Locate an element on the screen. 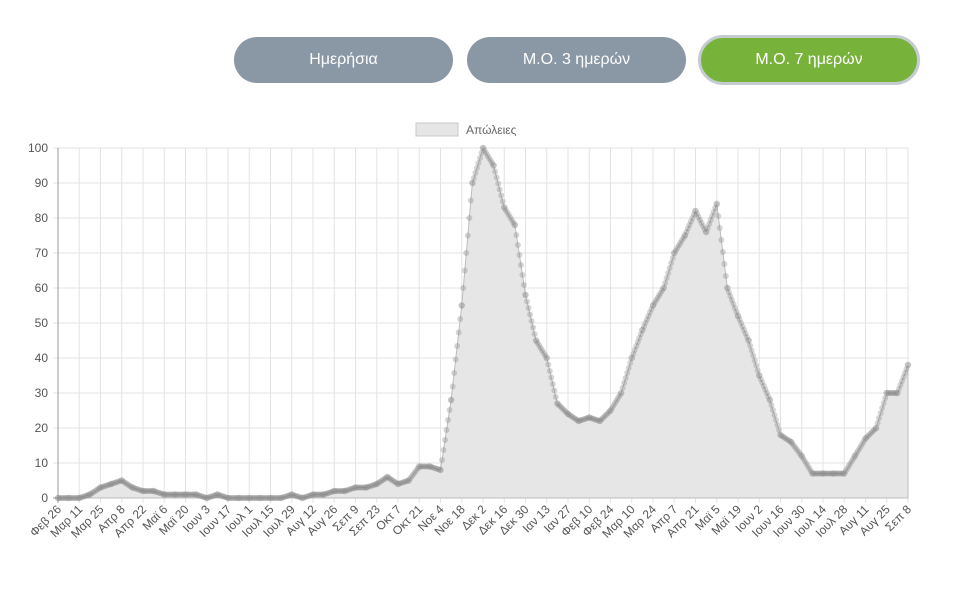 The height and width of the screenshot is (600, 960). y-tick-label: 50 is located at coordinates (42, 323).